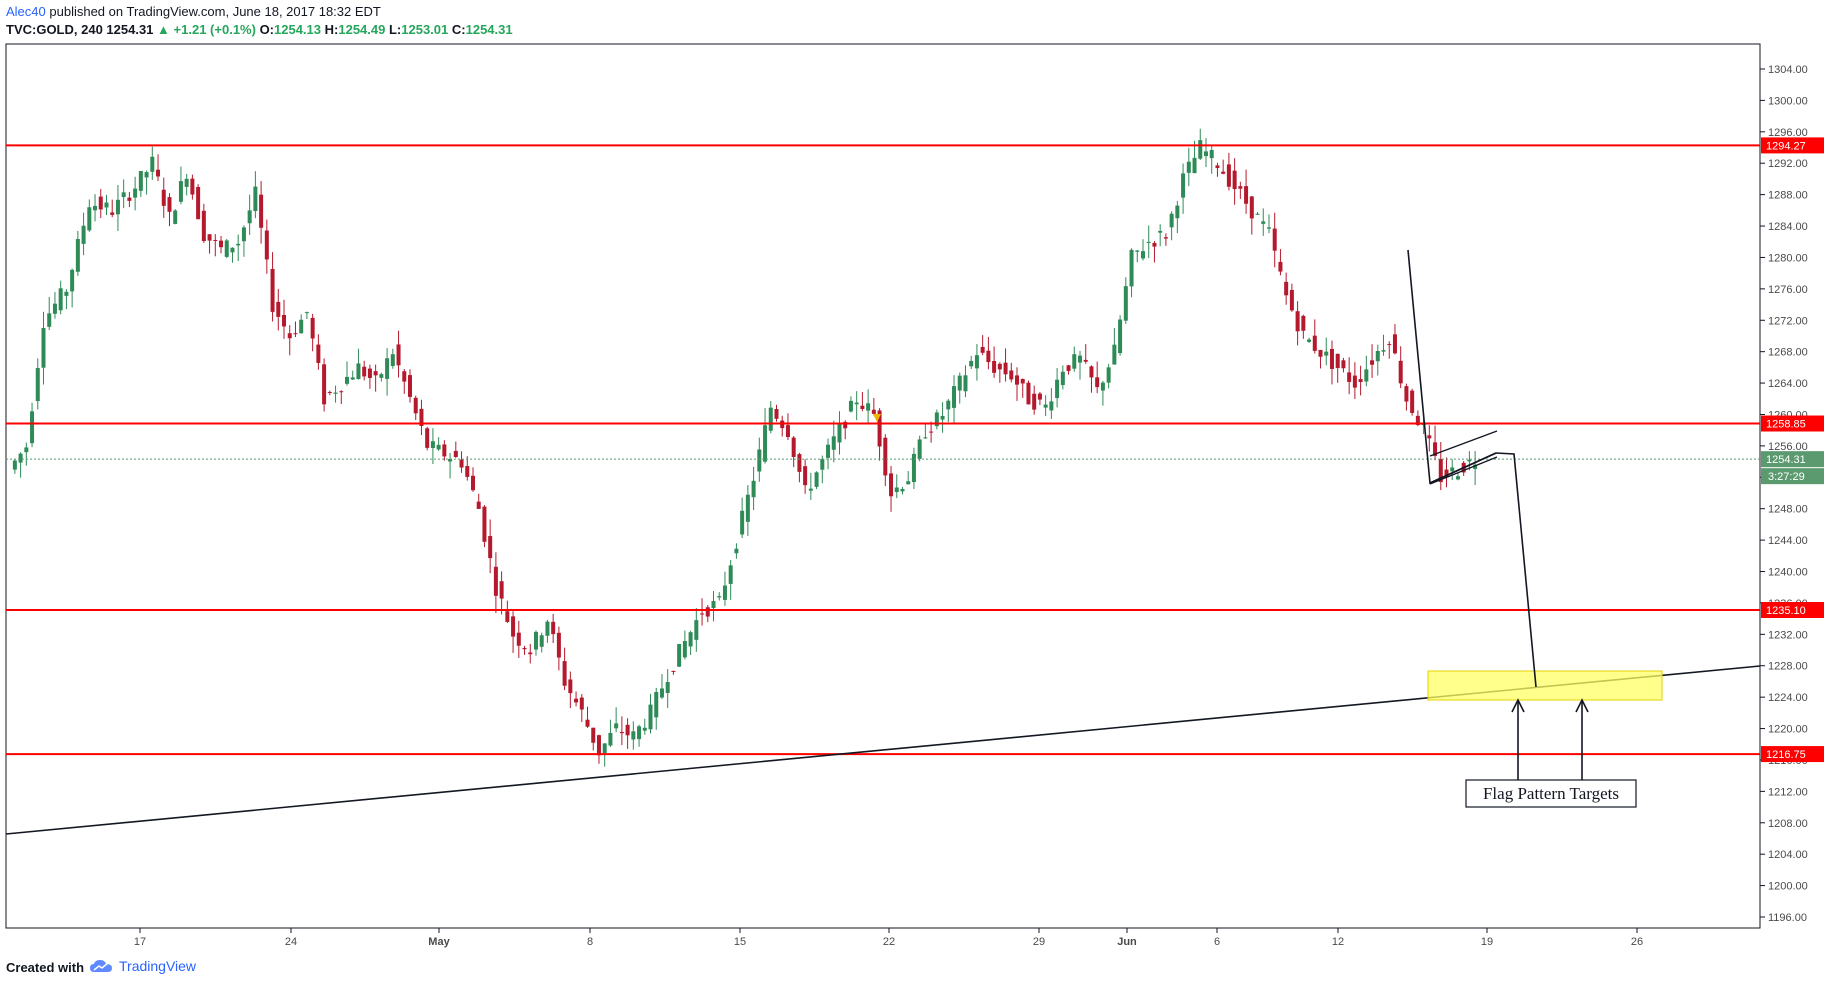 The image size is (1824, 985). Describe the element at coordinates (54, 29) in the screenshot. I see `symbol-label: TVC:GOLD, 240` at that location.